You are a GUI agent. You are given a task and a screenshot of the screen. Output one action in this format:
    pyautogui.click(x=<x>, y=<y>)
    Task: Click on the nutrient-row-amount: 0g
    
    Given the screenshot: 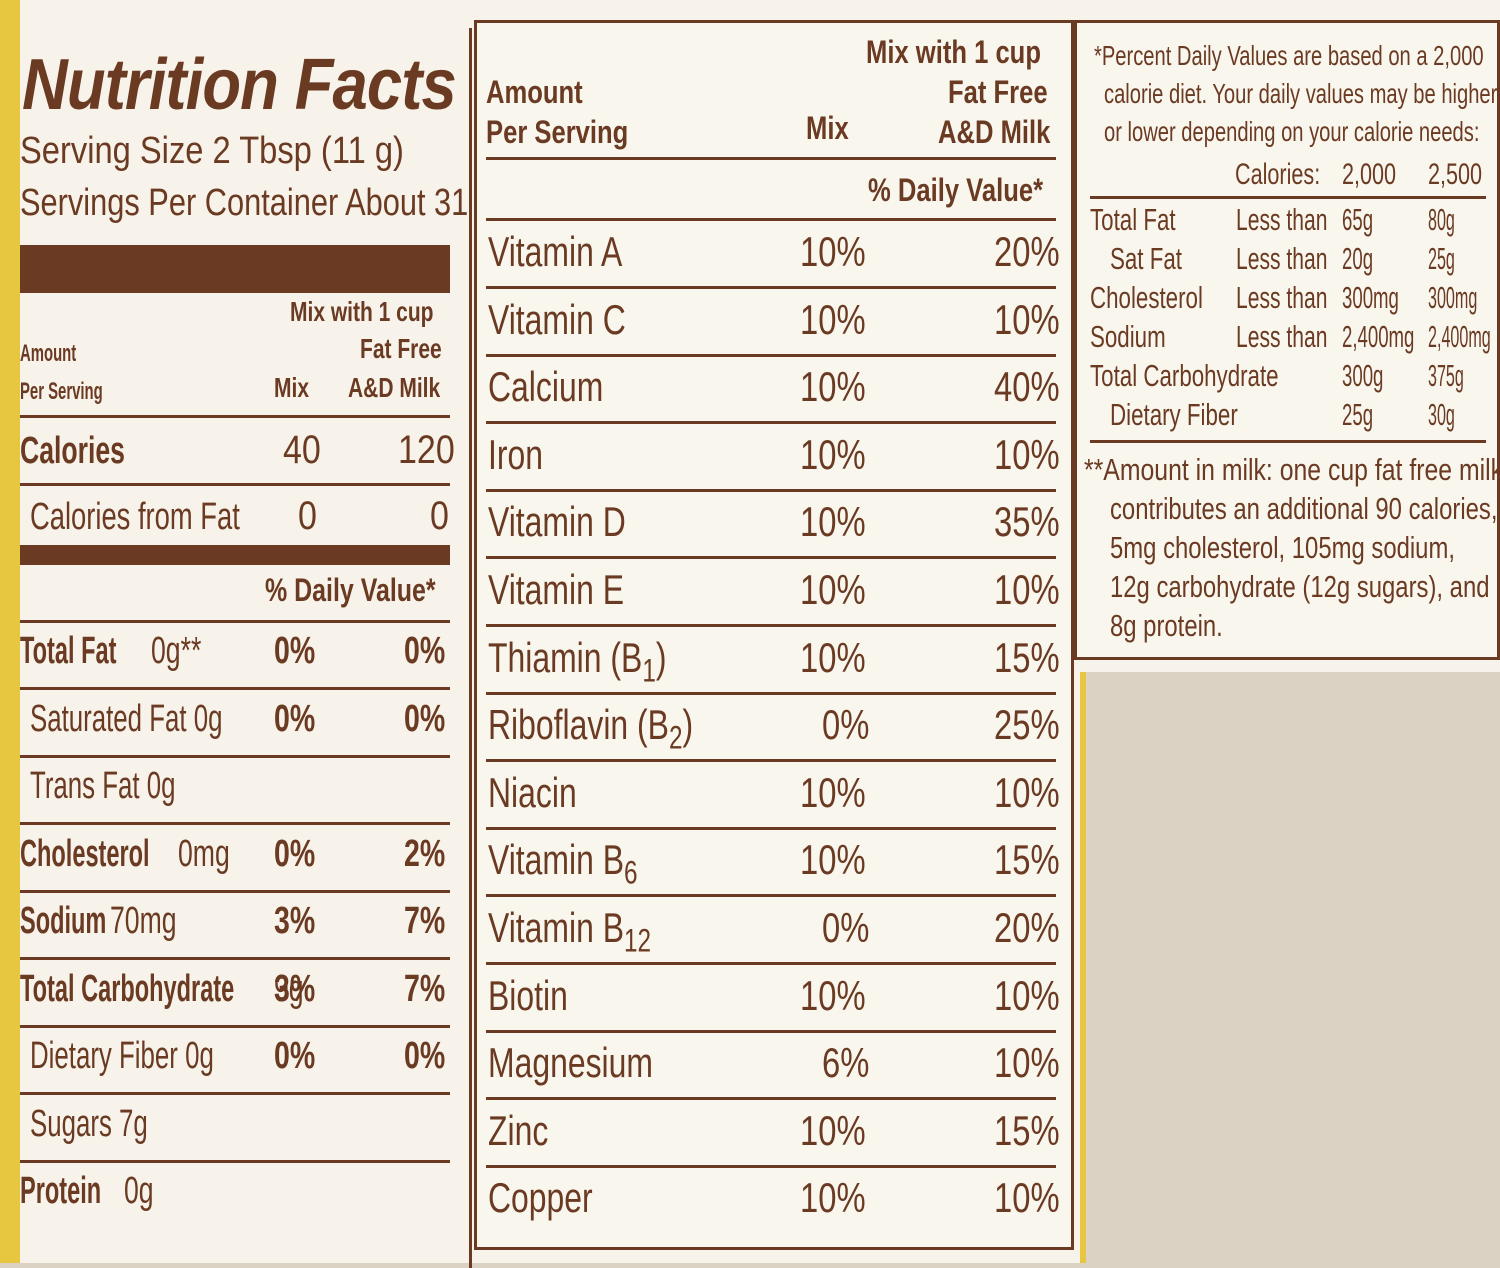 What is the action you would take?
    pyautogui.click(x=138, y=1191)
    